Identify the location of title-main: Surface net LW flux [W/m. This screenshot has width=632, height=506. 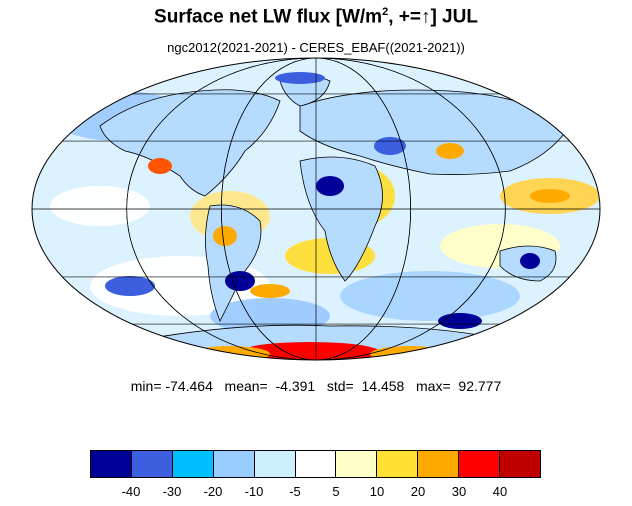
(268, 17).